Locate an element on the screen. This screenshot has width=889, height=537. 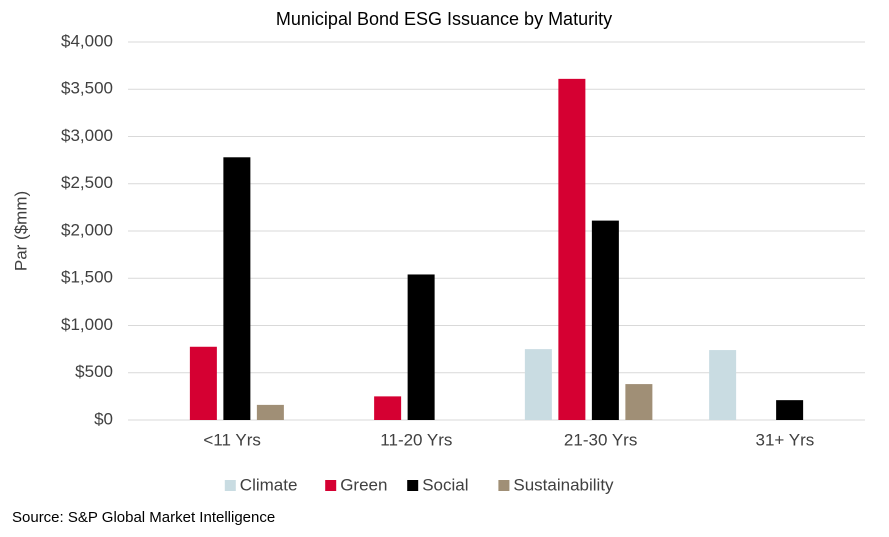
legend-label: Sustainability is located at coordinates (563, 484).